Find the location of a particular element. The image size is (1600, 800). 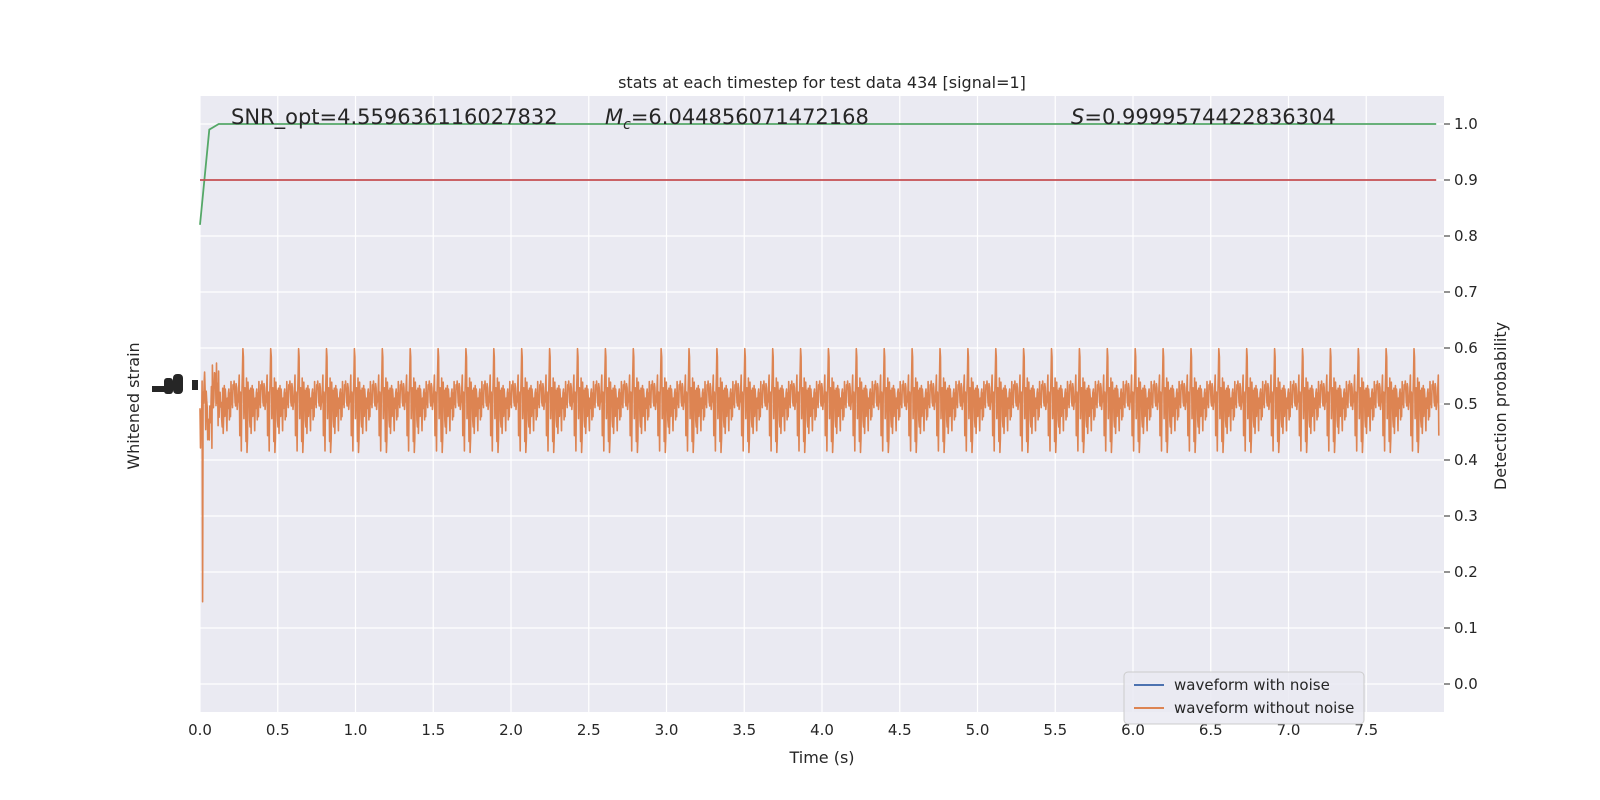

x-tick-label-8: 4.0 is located at coordinates (822, 730).